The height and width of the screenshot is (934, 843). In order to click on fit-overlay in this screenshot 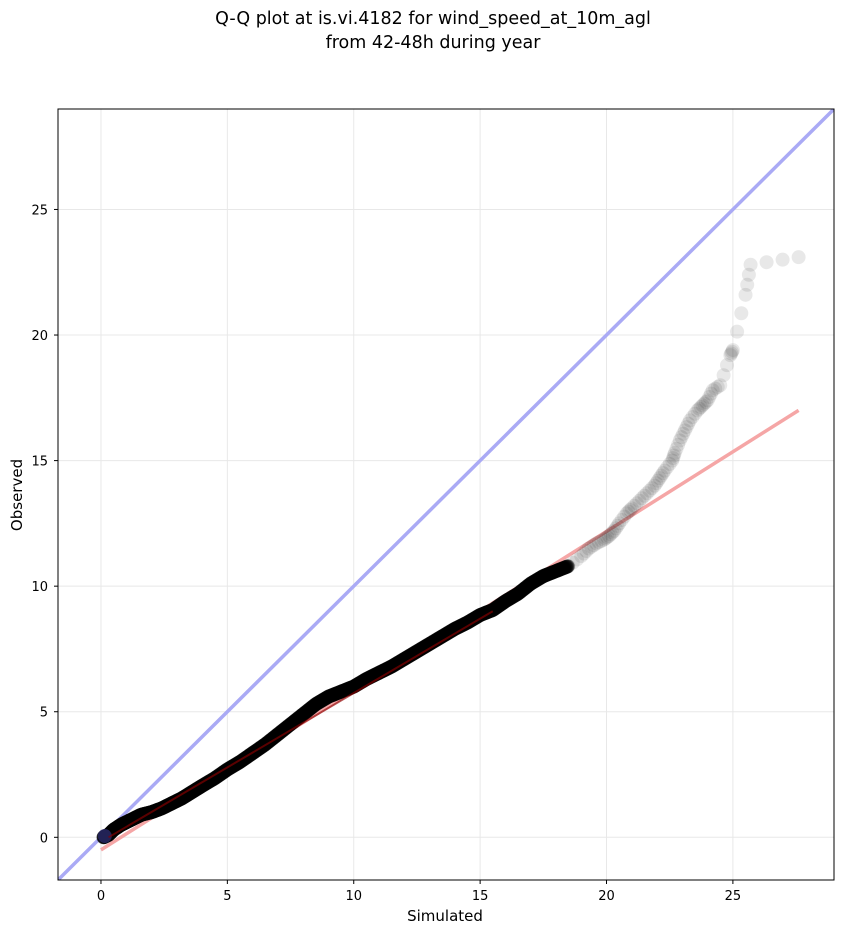, I will do `click(301, 724)`.